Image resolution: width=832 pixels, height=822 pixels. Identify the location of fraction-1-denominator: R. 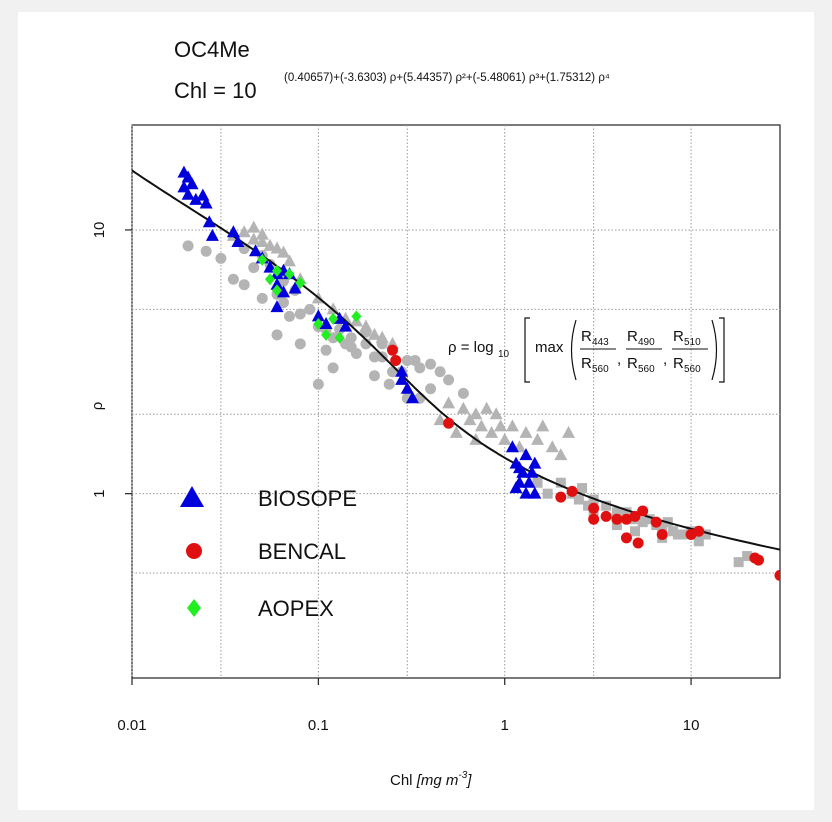
(586, 363).